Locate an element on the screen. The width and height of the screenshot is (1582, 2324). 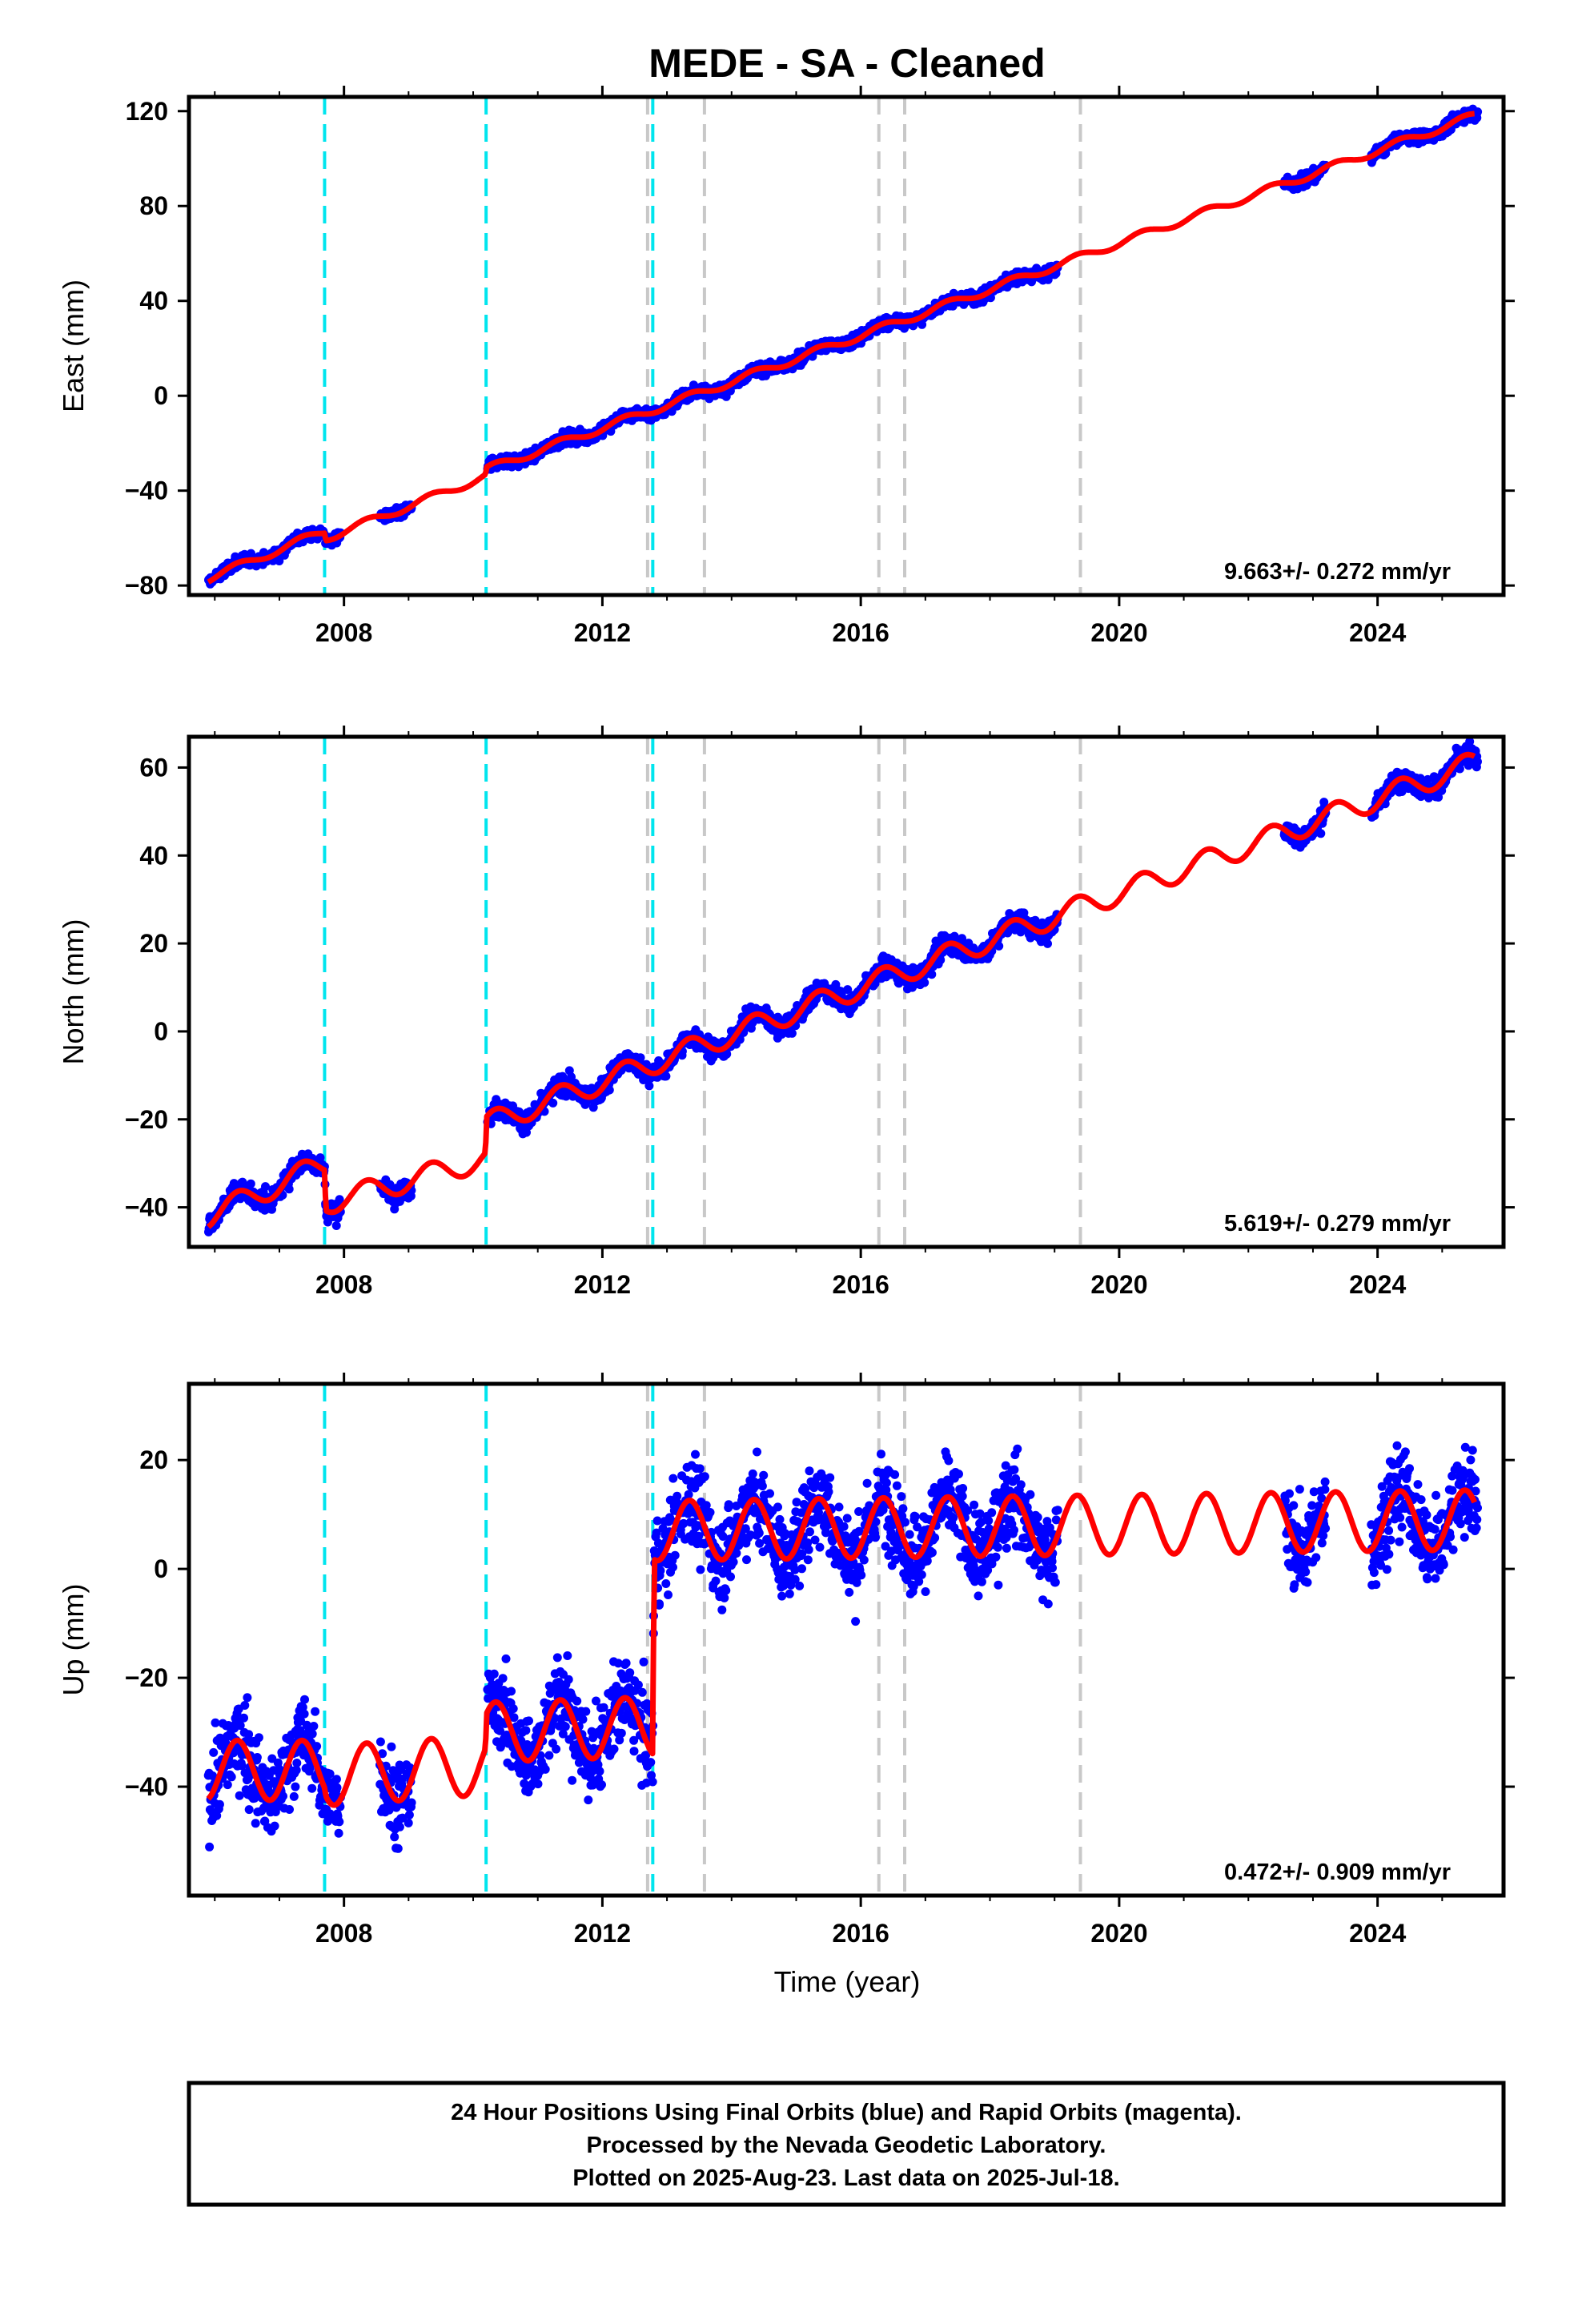
y-axis-label: North (mm) is located at coordinates (74, 992).